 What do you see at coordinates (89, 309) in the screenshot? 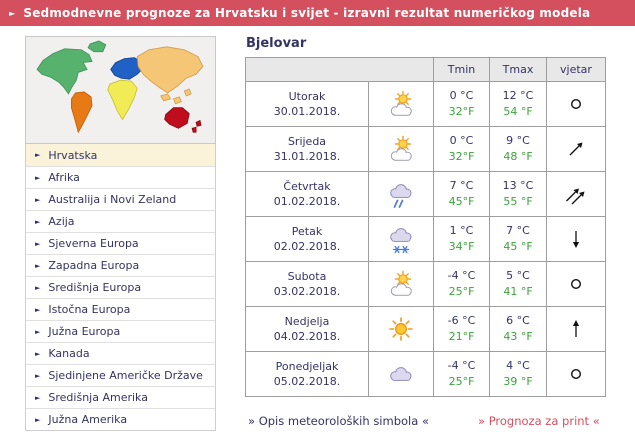
I see `menu-item-label: Istočna Europa` at bounding box center [89, 309].